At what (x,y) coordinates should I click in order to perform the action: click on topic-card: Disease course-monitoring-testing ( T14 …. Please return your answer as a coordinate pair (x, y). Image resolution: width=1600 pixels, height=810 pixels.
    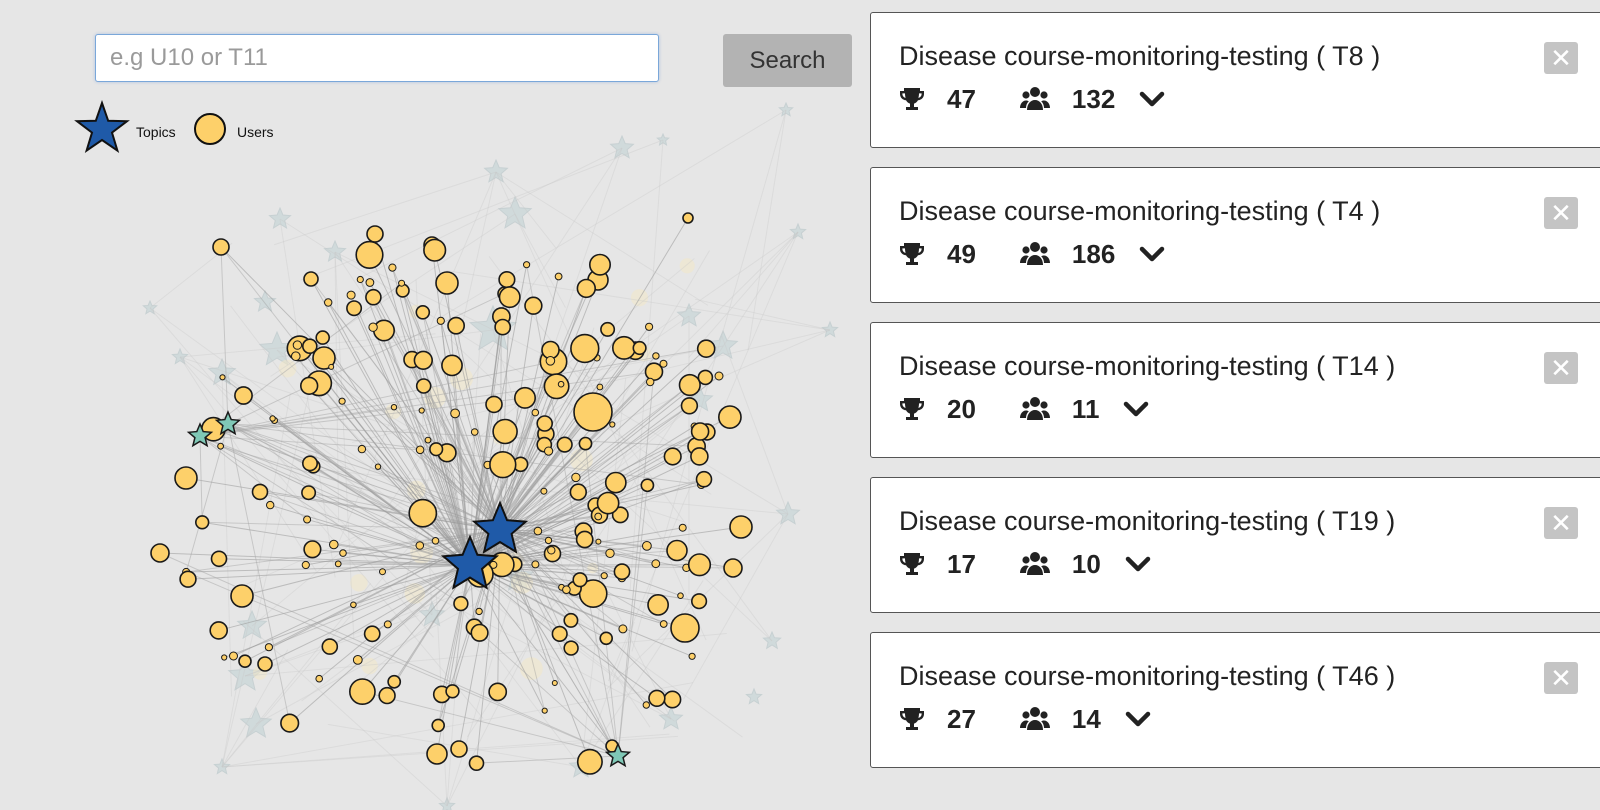
    Looking at the image, I should click on (1235, 390).